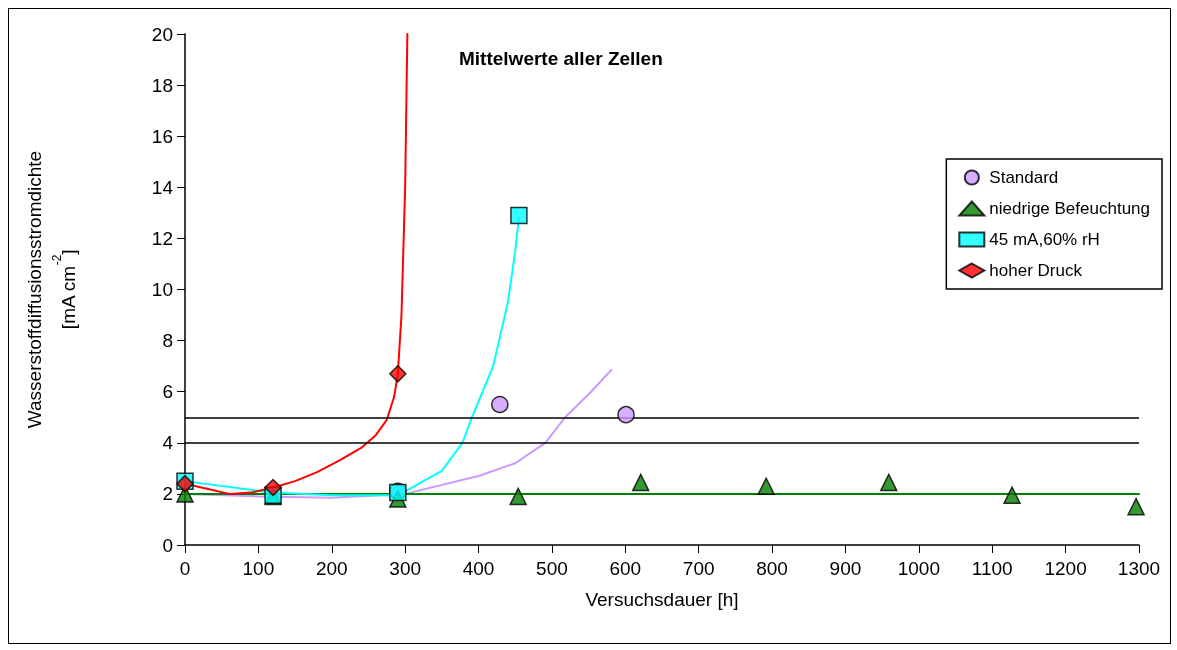 The height and width of the screenshot is (650, 1177). Describe the element at coordinates (772, 568) in the screenshot. I see `x-tick-label: 800` at that location.